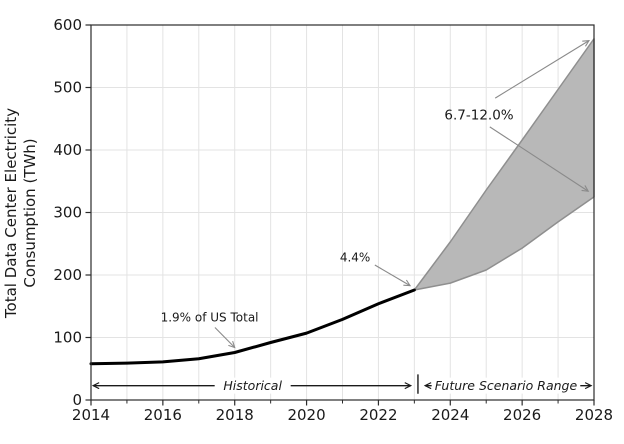  What do you see at coordinates (522, 415) in the screenshot?
I see `x-axis-tick-label: 2026` at bounding box center [522, 415].